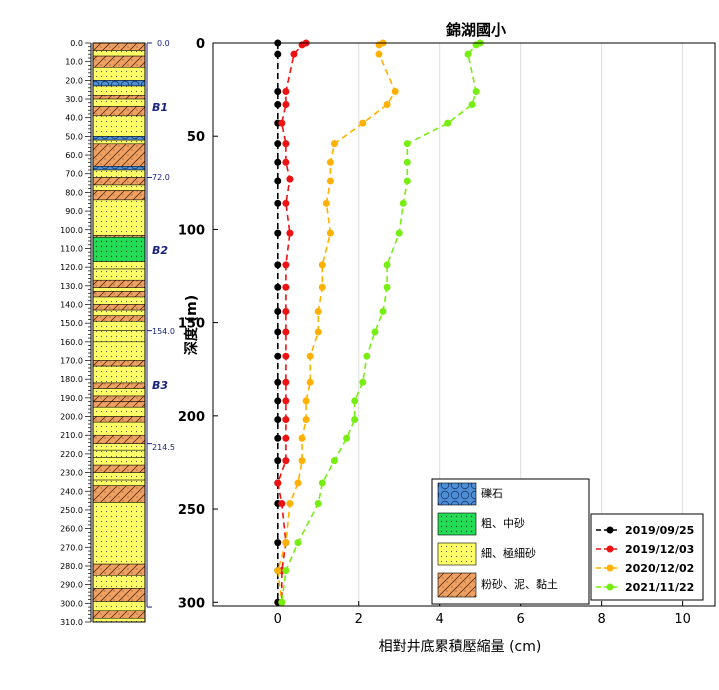 The height and width of the screenshot is (690, 719). What do you see at coordinates (74, 118) in the screenshot?
I see `log-depth-tick-label: 40.0` at bounding box center [74, 118].